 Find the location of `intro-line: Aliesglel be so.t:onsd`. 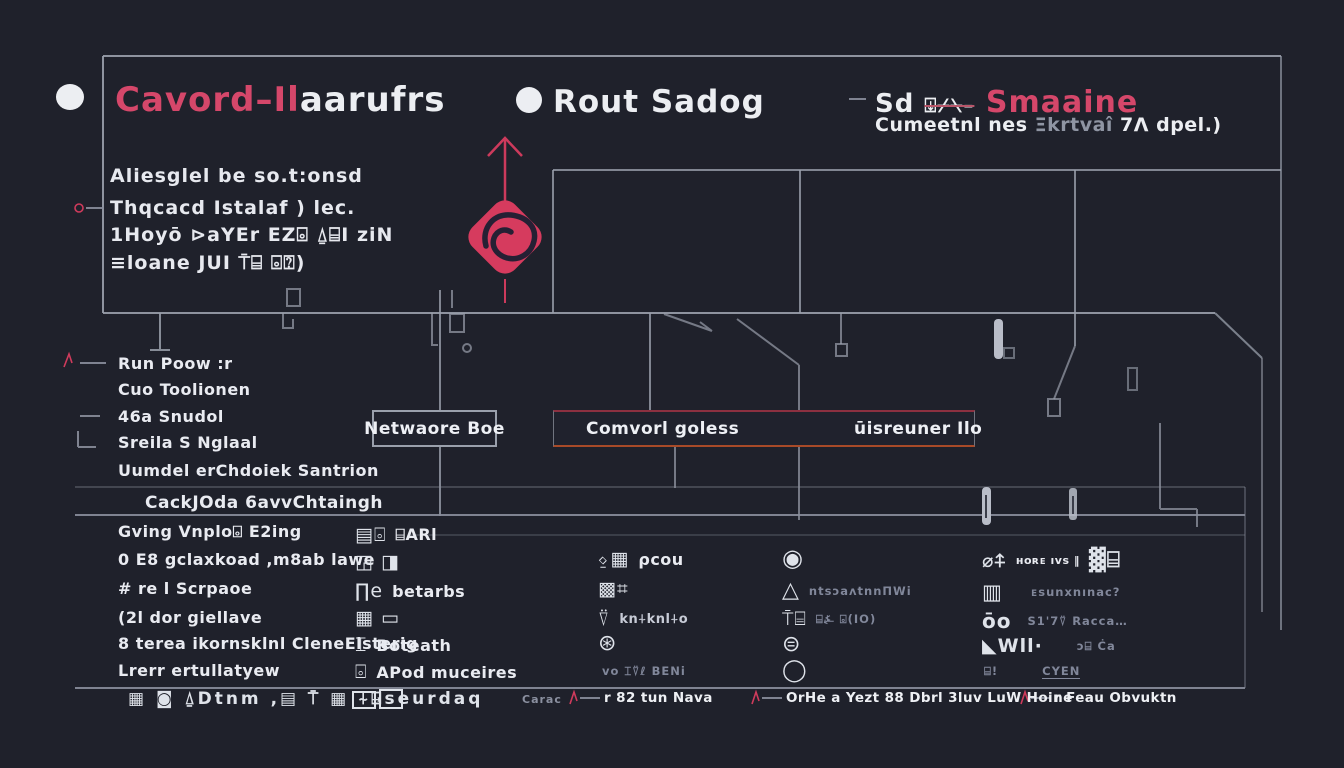

intro-line: Aliesglel be so.t:onsd is located at coordinates (236, 176).